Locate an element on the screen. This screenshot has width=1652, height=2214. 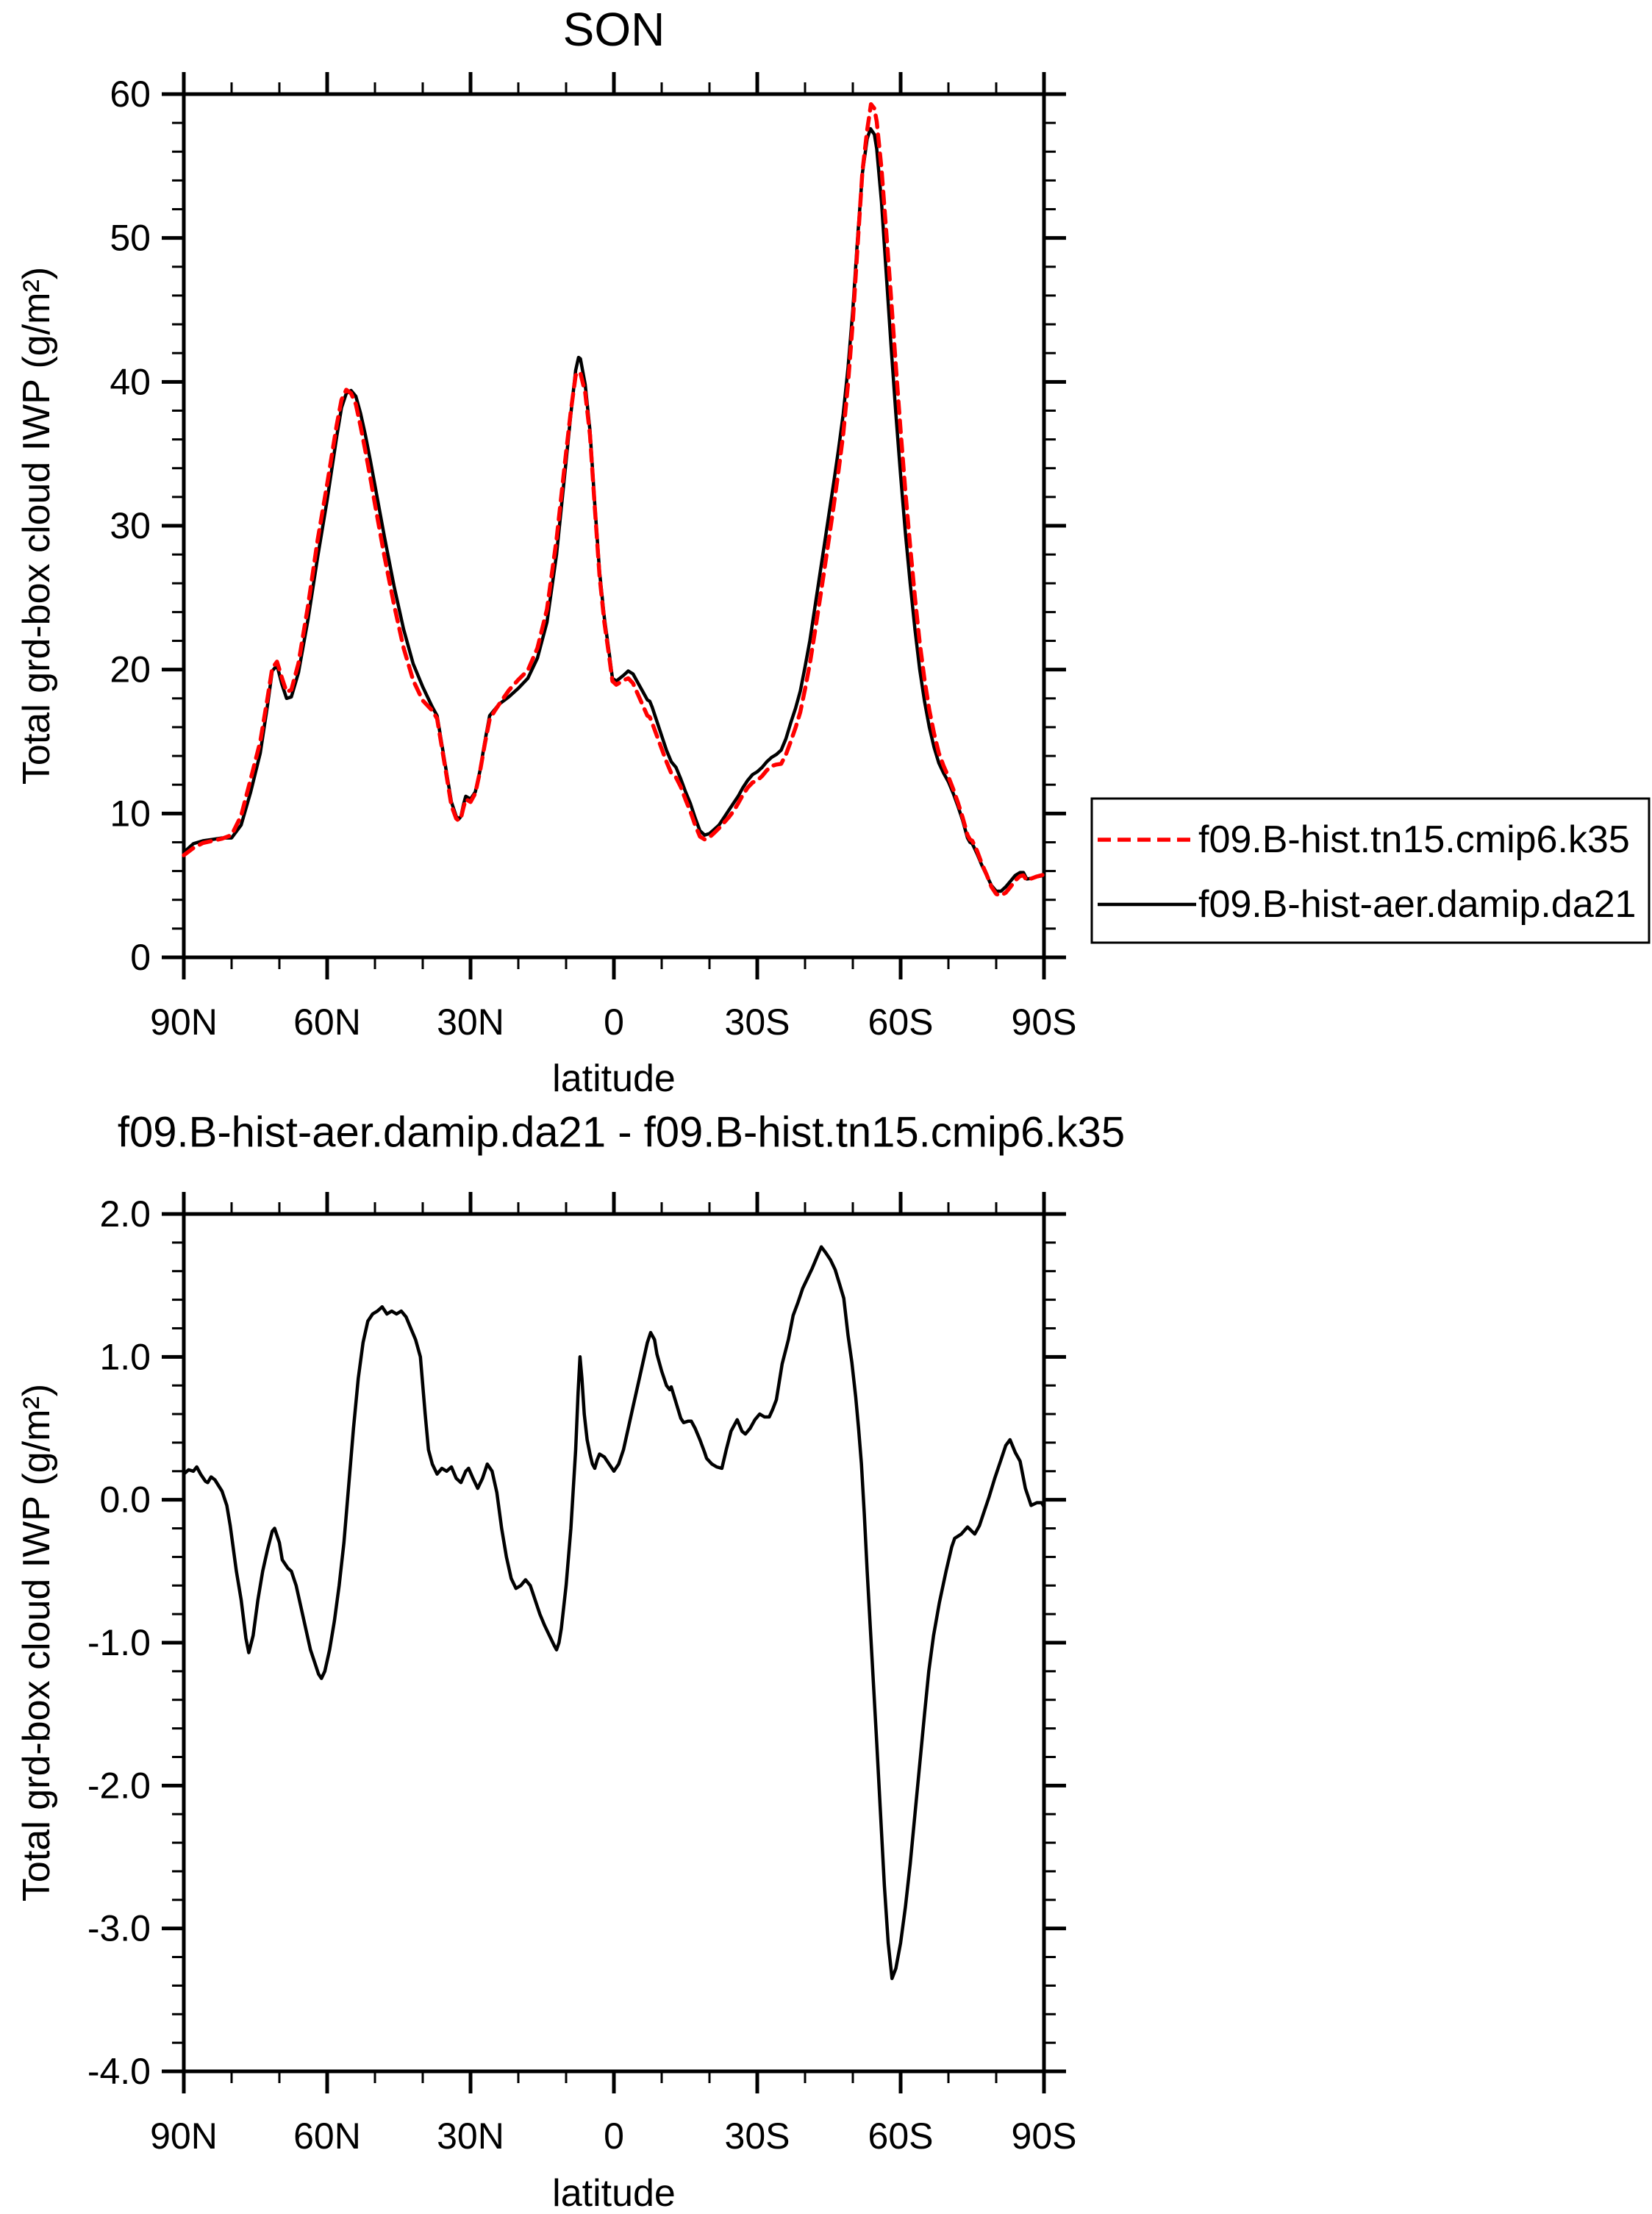
y-tick-label: 40 is located at coordinates (130, 381).